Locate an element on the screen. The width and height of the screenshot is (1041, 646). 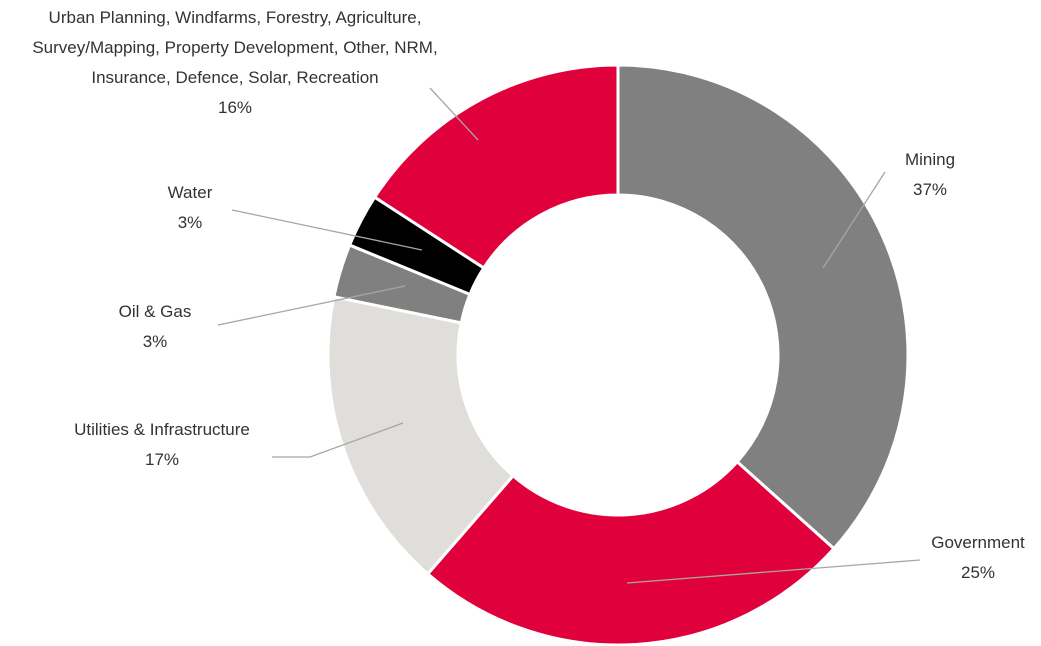
category-name: Water is located at coordinates (190, 192).